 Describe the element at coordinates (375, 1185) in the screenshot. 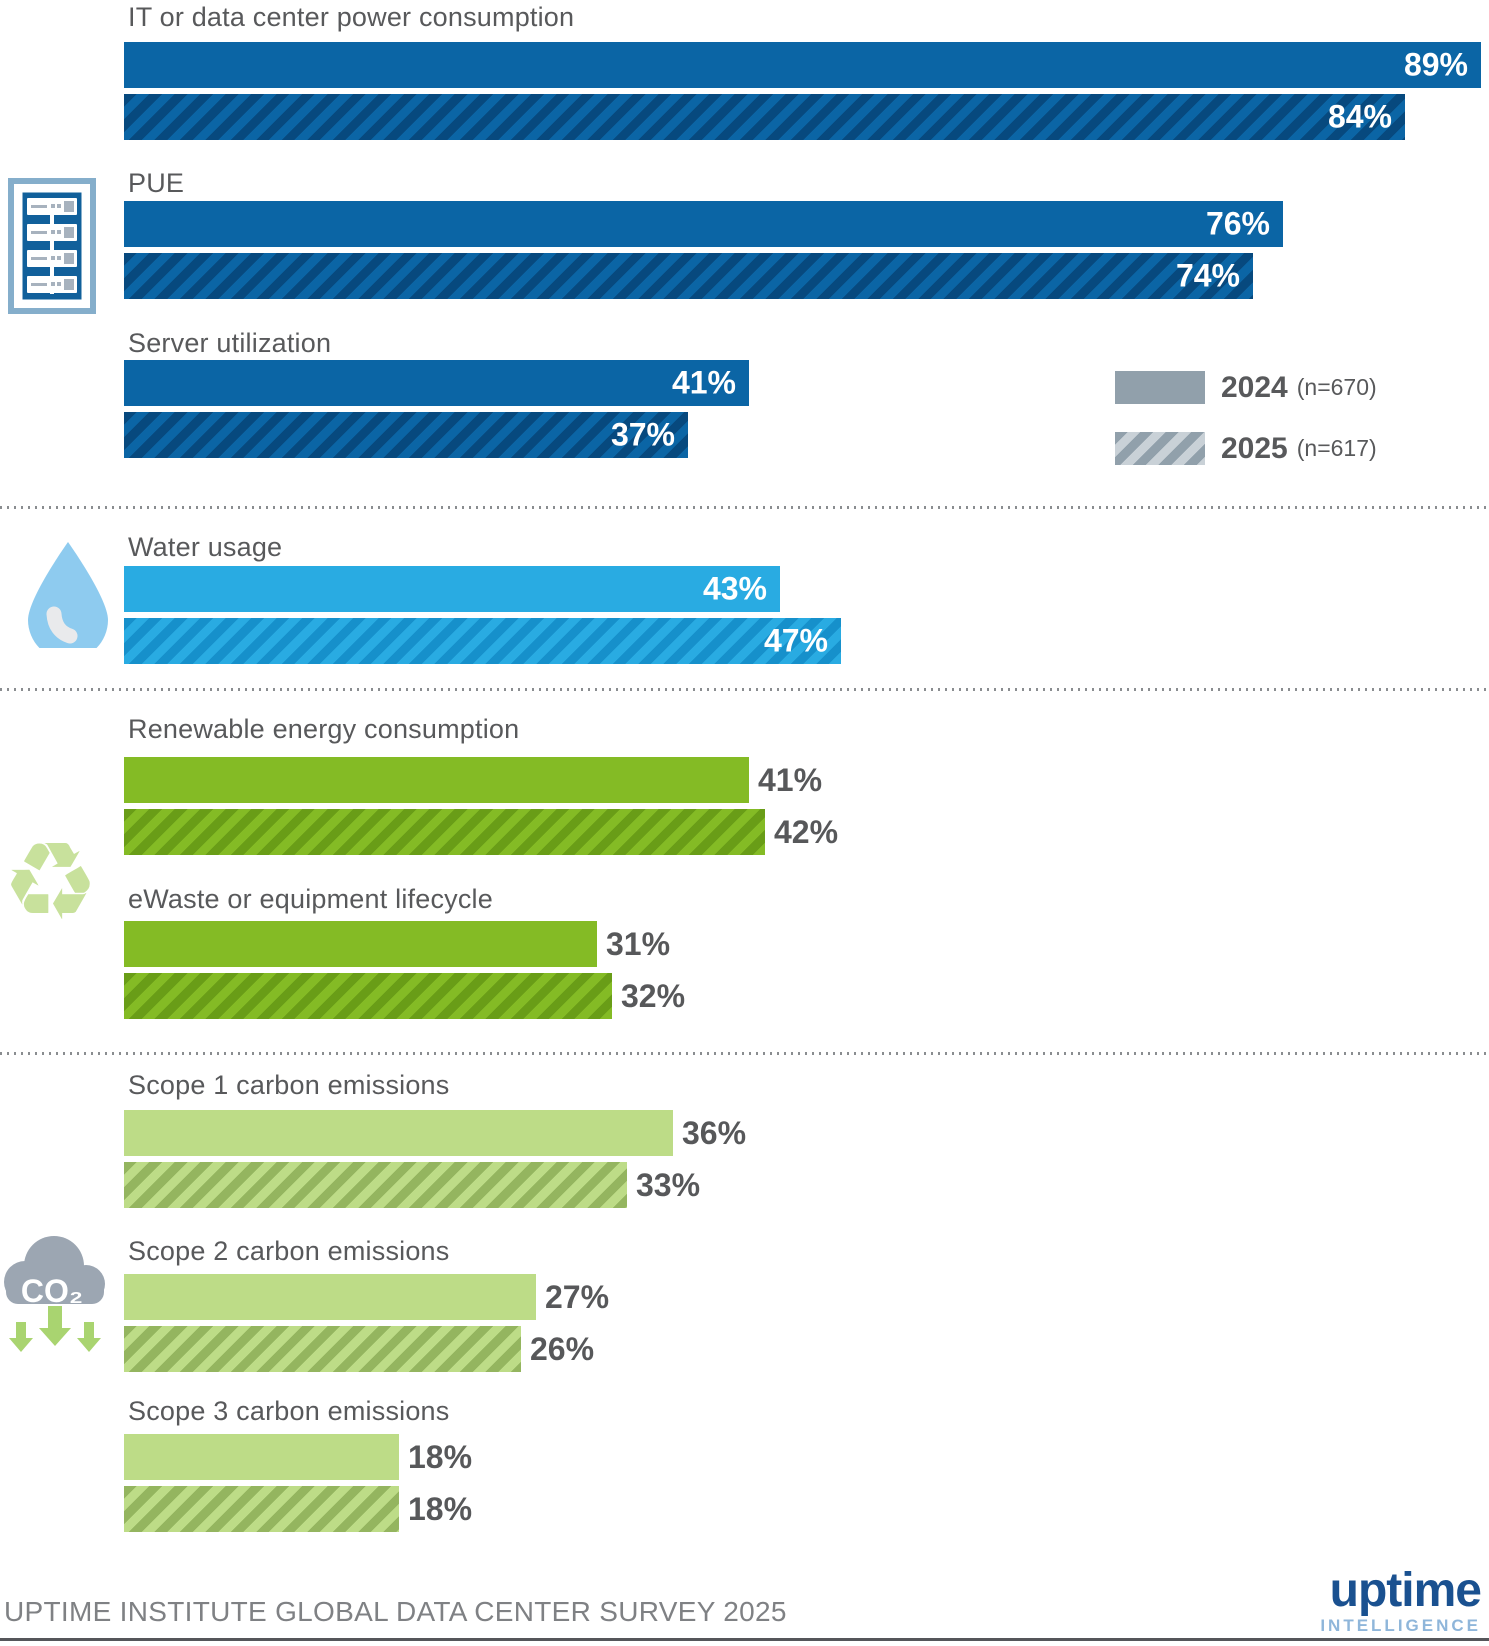

I see `bar-scope1-2025` at that location.